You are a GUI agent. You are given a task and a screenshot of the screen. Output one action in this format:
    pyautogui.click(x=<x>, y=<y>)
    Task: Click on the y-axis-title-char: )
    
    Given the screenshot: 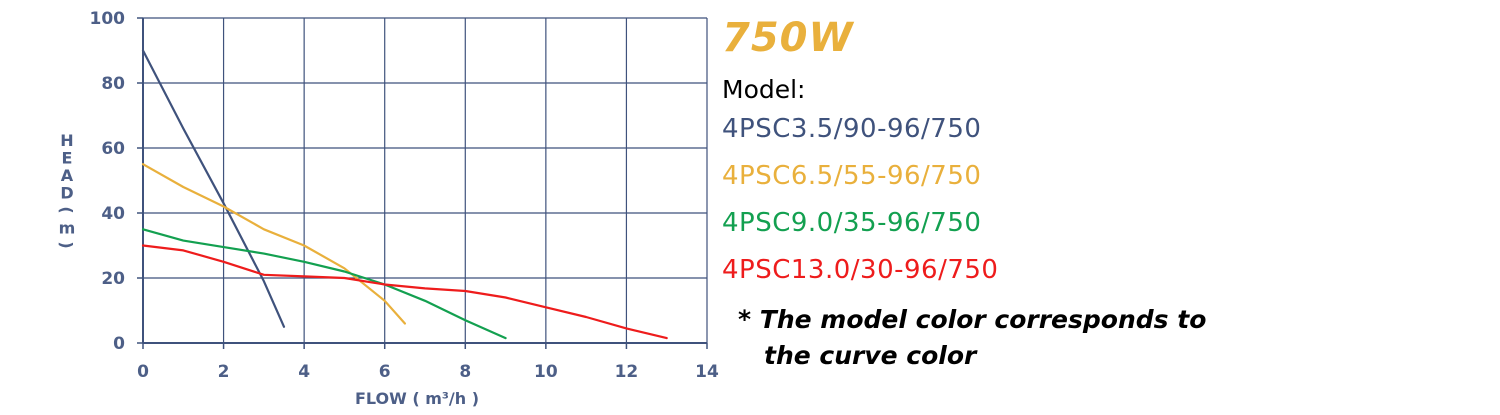 What is the action you would take?
    pyautogui.click(x=66, y=244)
    